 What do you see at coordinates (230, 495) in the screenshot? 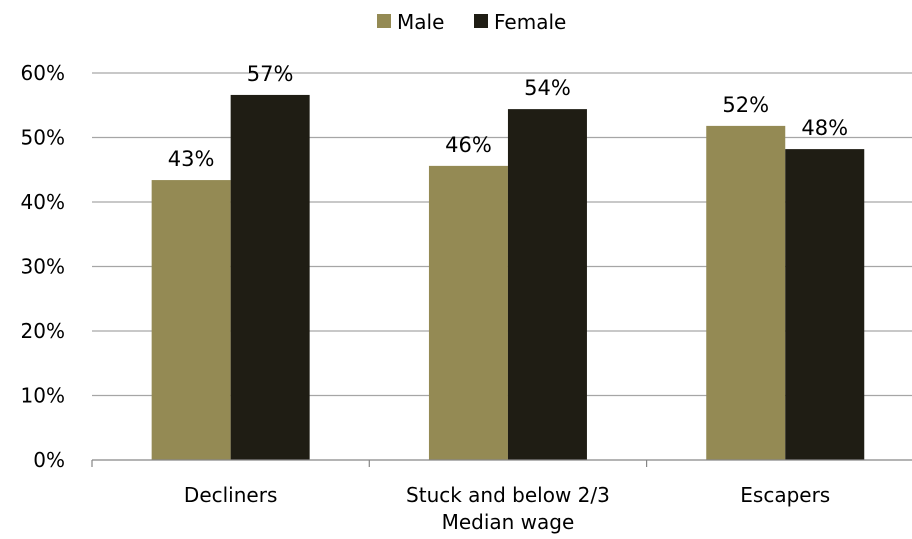
I see `x-category-label: Decliners` at bounding box center [230, 495].